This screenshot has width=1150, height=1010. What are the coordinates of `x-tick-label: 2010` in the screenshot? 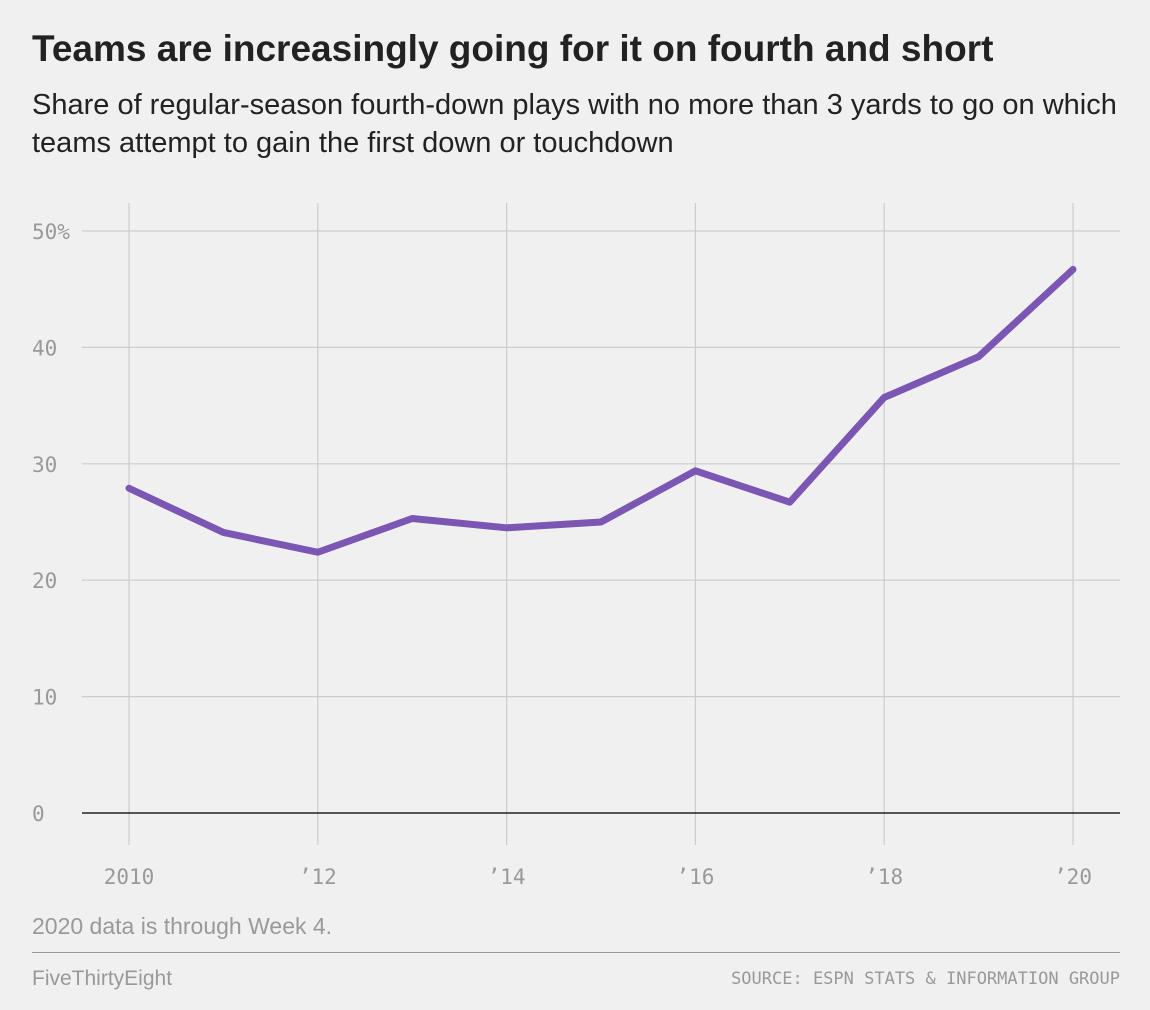 It's located at (129, 877).